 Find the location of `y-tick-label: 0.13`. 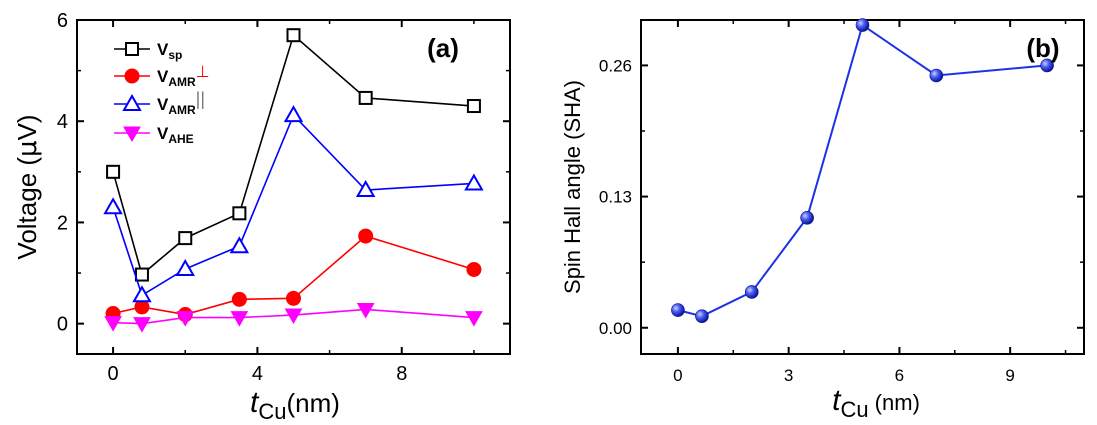

y-tick-label: 0.13 is located at coordinates (615, 197).